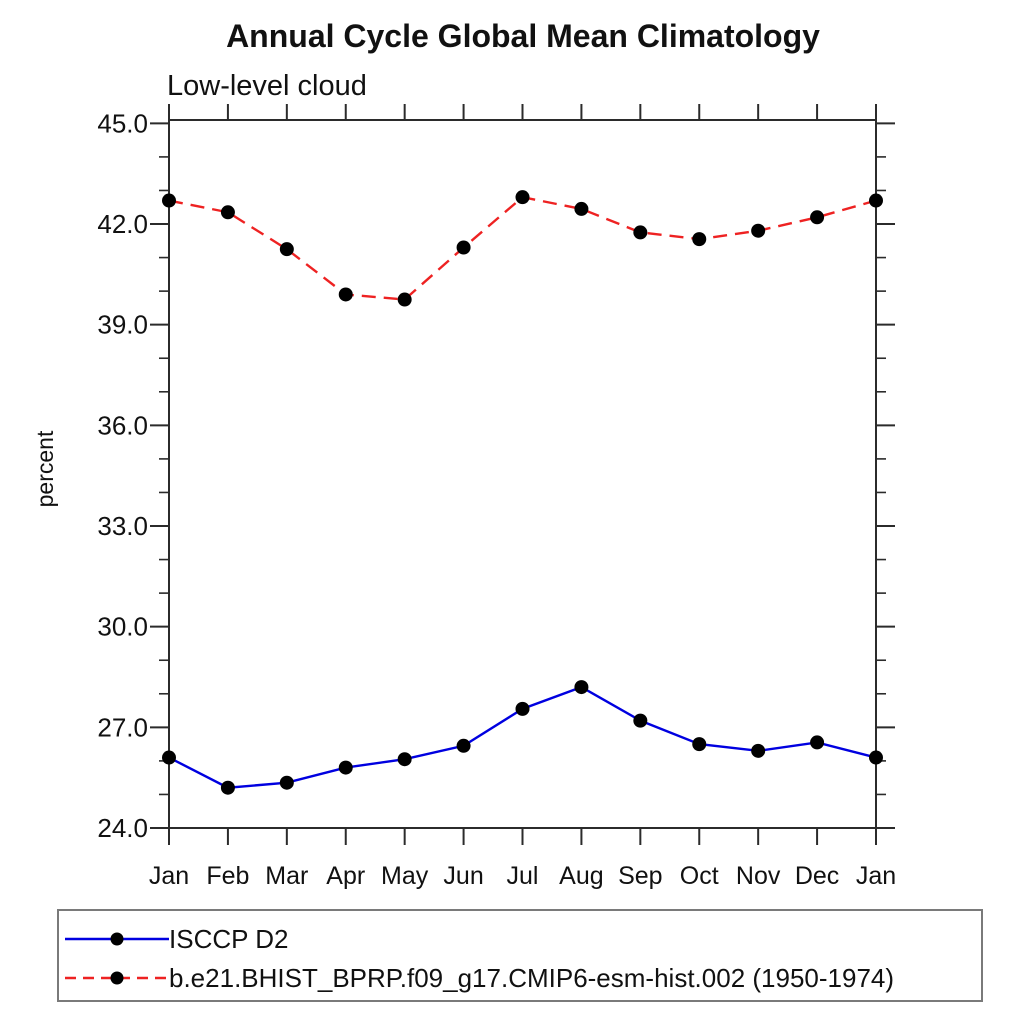 The image size is (1024, 1024). Describe the element at coordinates (520, 939) in the screenshot. I see `legend-entry-isccp: ISCCP D2` at that location.